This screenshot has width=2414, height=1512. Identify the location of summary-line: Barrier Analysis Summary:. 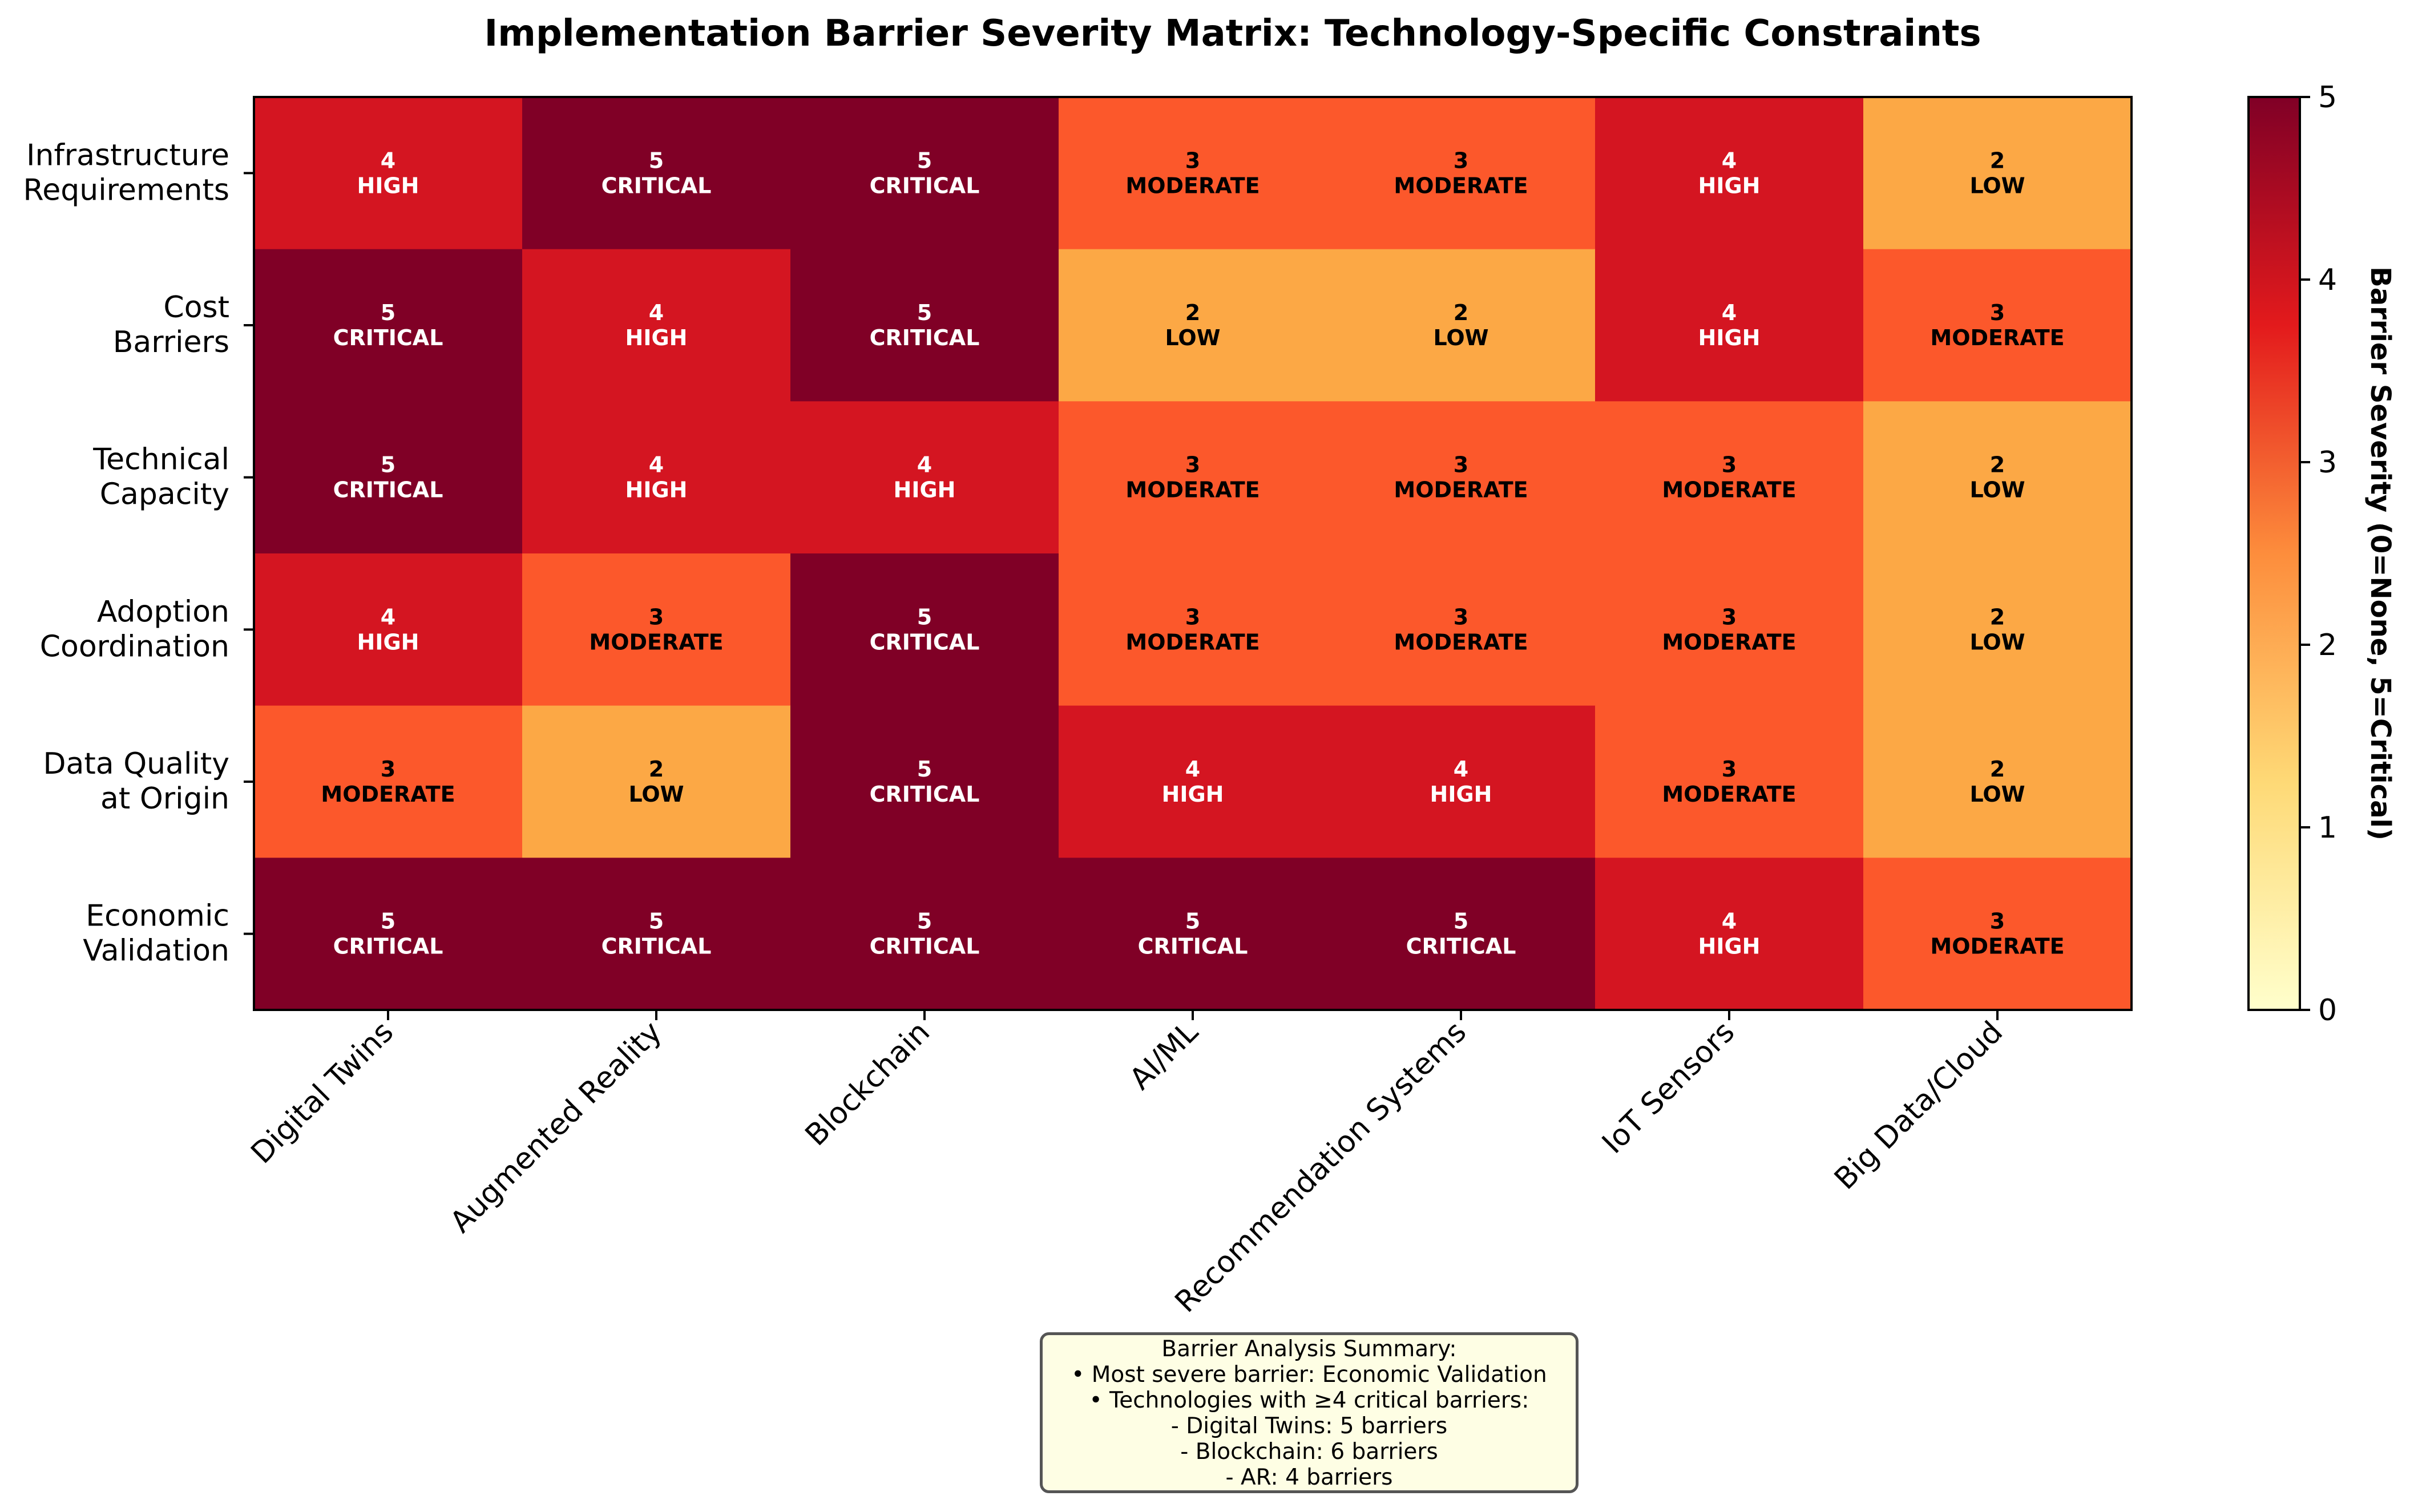
(1309, 1349).